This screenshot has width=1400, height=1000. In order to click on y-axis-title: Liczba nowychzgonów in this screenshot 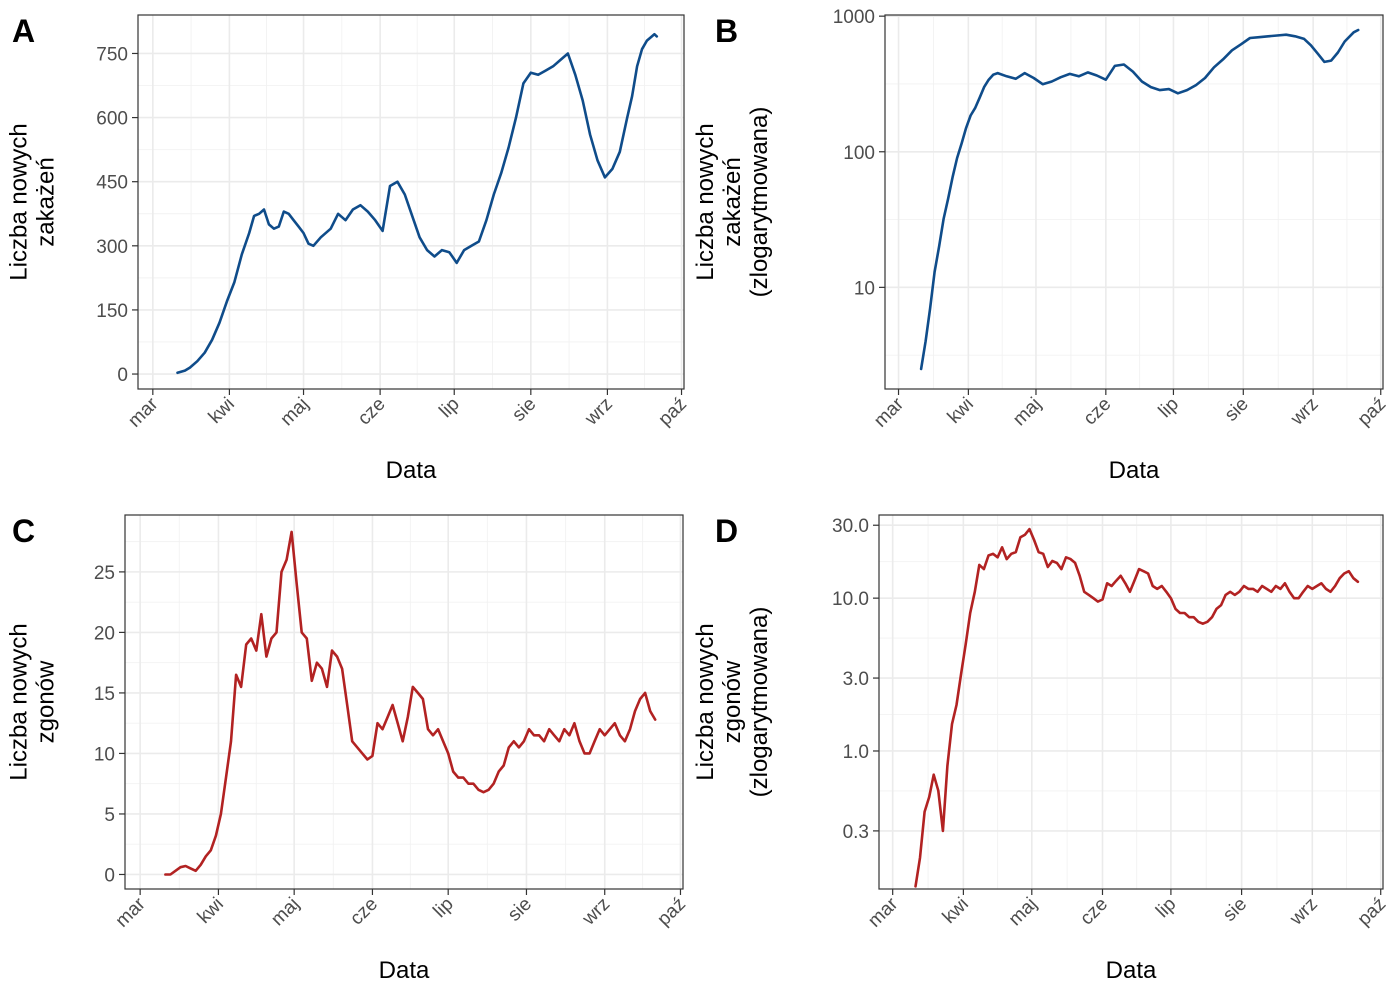, I will do `click(33, 701)`.